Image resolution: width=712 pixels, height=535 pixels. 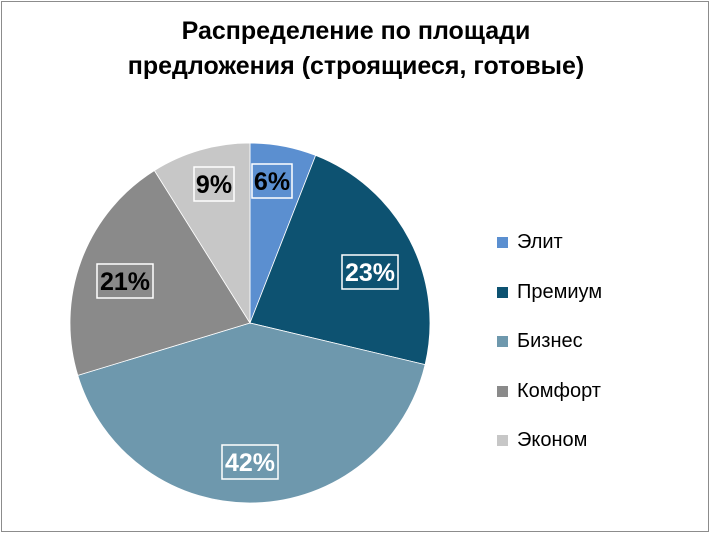 I want to click on data-label-text-business: 42%, so click(x=250, y=463).